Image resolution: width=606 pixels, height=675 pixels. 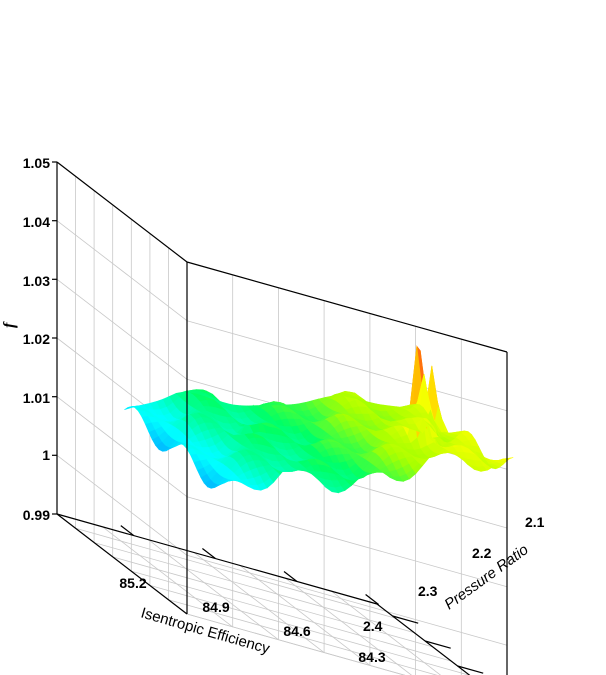 What do you see at coordinates (296, 631) in the screenshot?
I see `x-tick-label: 84.6` at bounding box center [296, 631].